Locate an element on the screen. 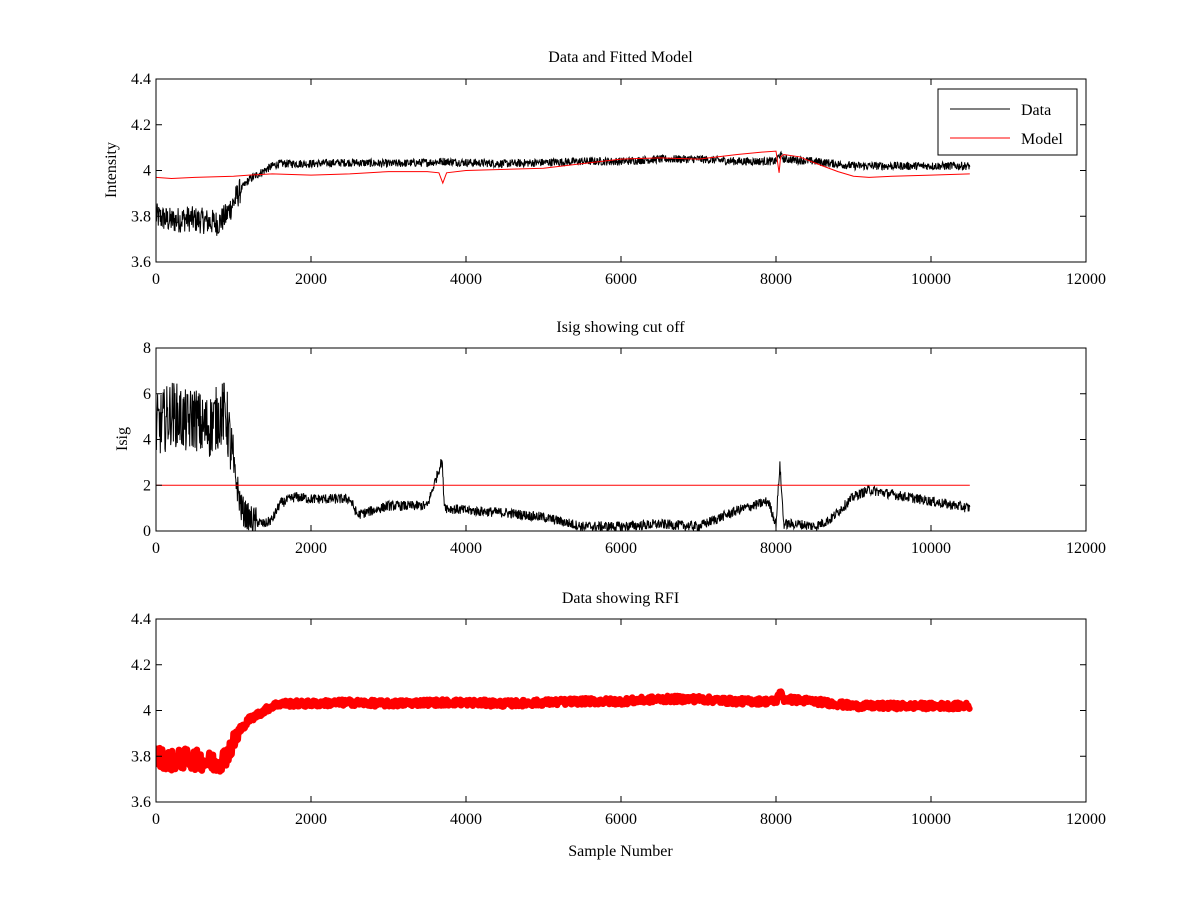 The image size is (1200, 900). y-tick-label: 0 is located at coordinates (147, 531).